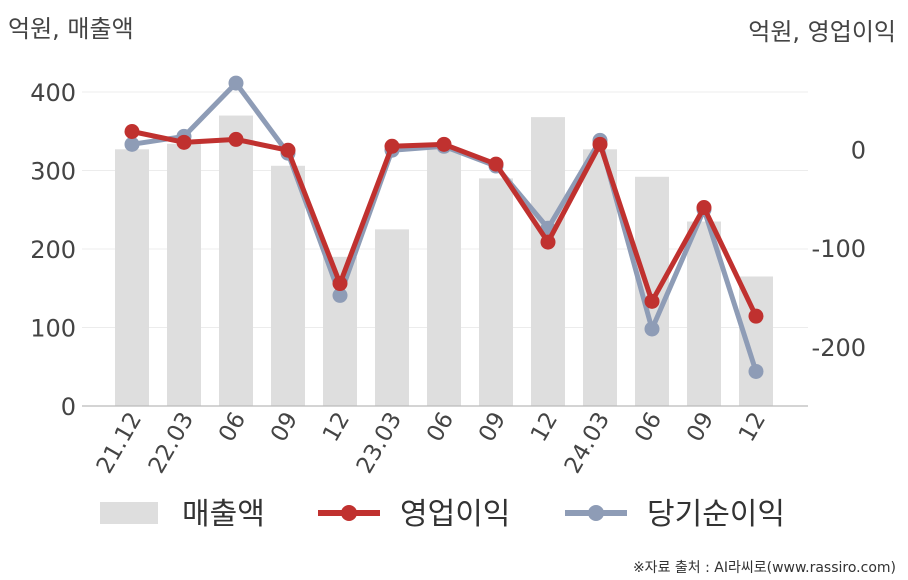 Image resolution: width=908 pixels, height=580 pixels. Describe the element at coordinates (53, 172) in the screenshot. I see `left-tick-label: 300` at that location.